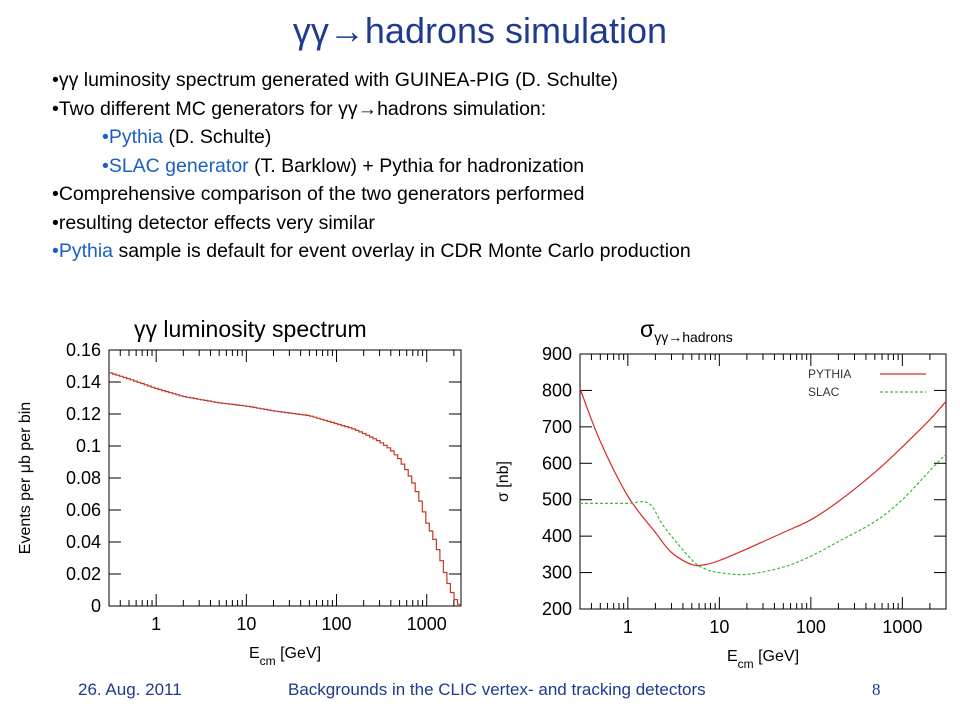 The width and height of the screenshot is (960, 720). I want to click on y-tick-label: 600, so click(557, 463).